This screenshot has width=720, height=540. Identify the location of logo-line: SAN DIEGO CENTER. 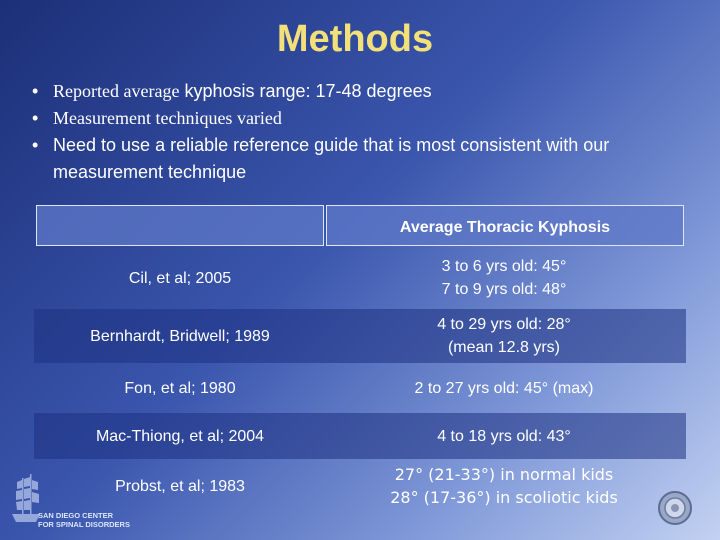
(76, 515).